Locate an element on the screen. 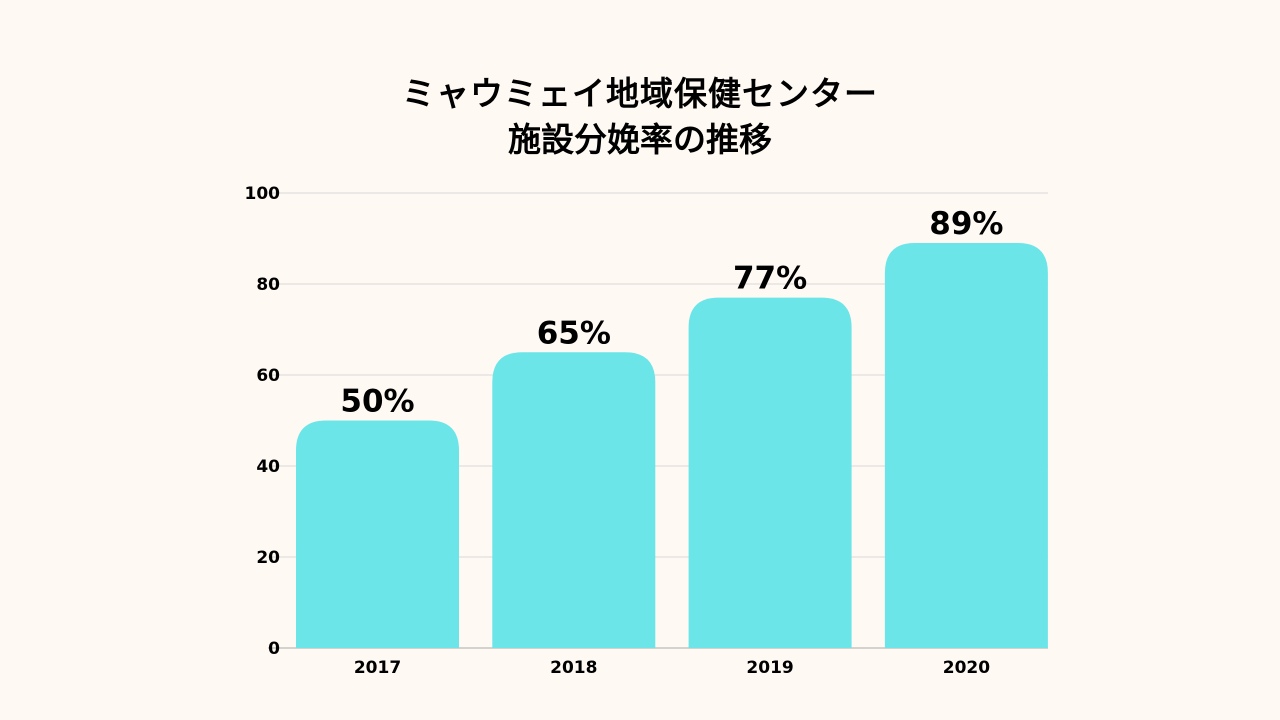  data-label: 50% is located at coordinates (377, 402).